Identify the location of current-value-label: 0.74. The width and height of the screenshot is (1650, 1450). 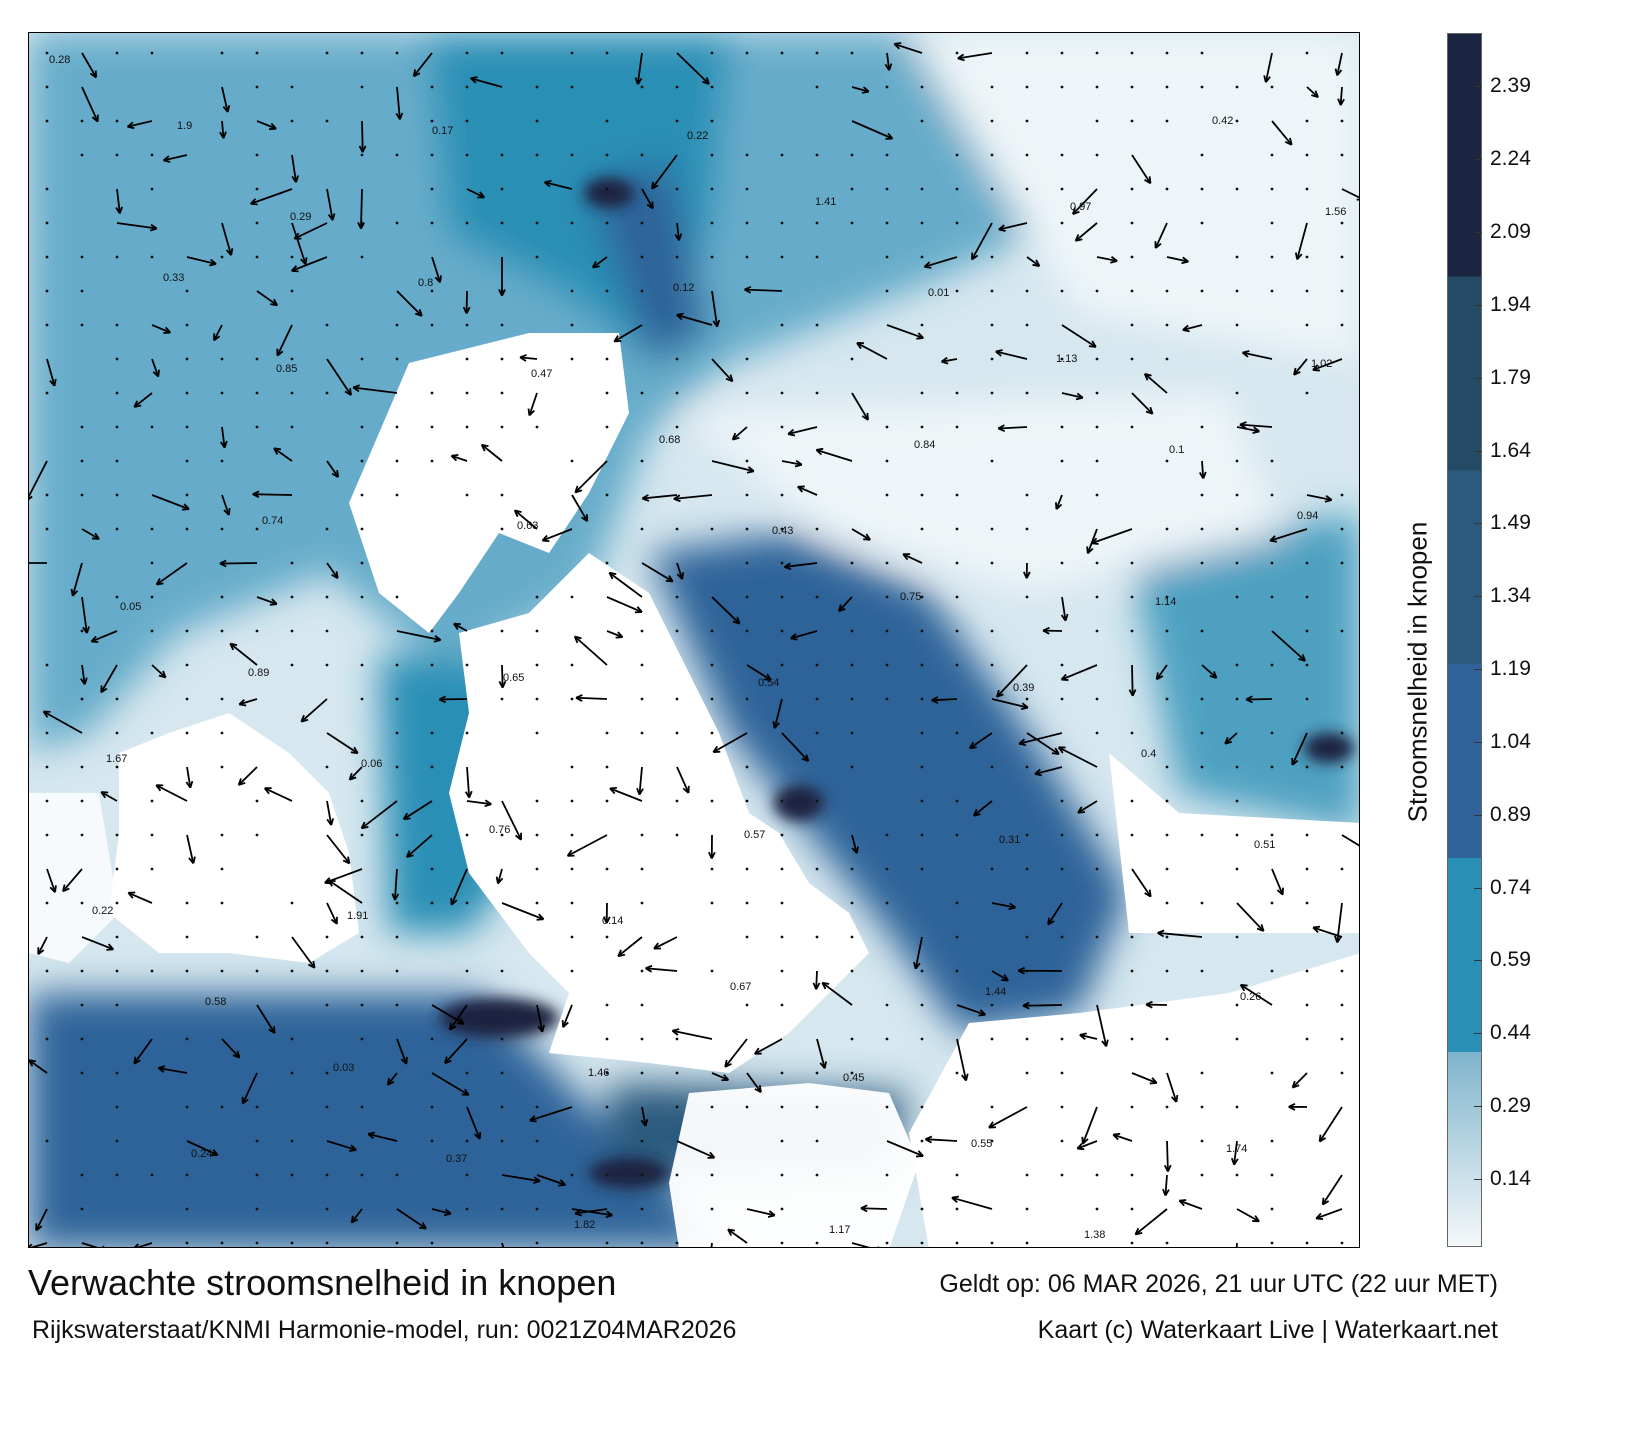
(272, 521).